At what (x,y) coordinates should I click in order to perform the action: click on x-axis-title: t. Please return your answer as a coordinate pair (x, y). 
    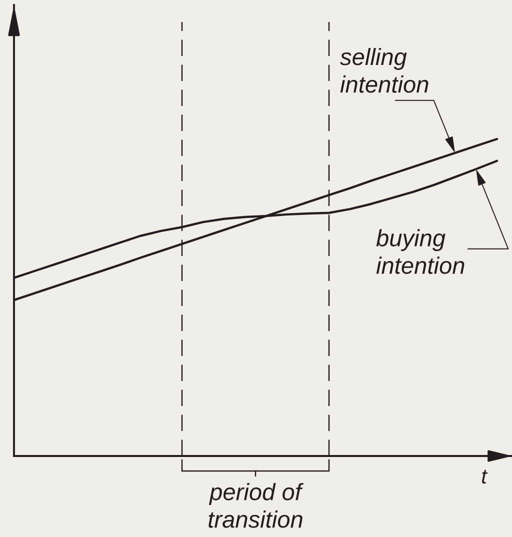
    Looking at the image, I should click on (485, 477).